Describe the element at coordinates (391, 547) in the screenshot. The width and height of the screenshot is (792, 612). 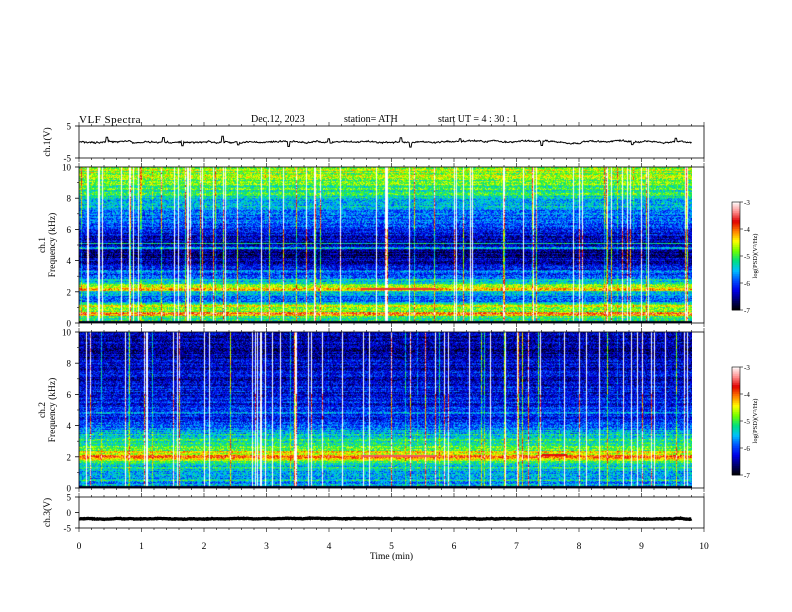
I see `x-tick-label: 5` at that location.